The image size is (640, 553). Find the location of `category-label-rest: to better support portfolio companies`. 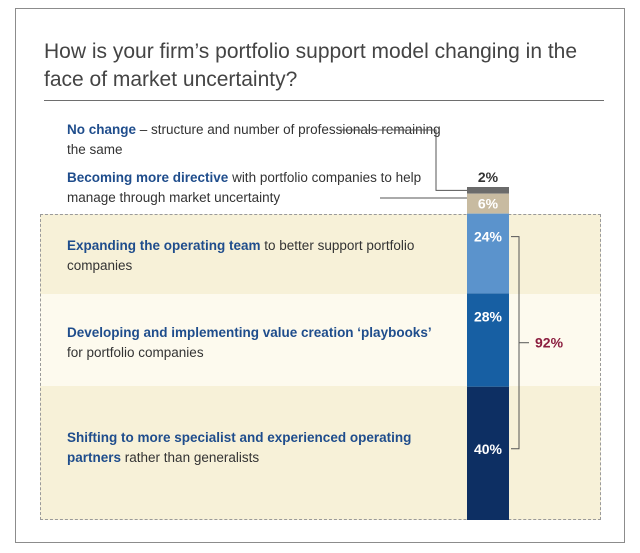

category-label-rest: to better support portfolio companies is located at coordinates (241, 255).